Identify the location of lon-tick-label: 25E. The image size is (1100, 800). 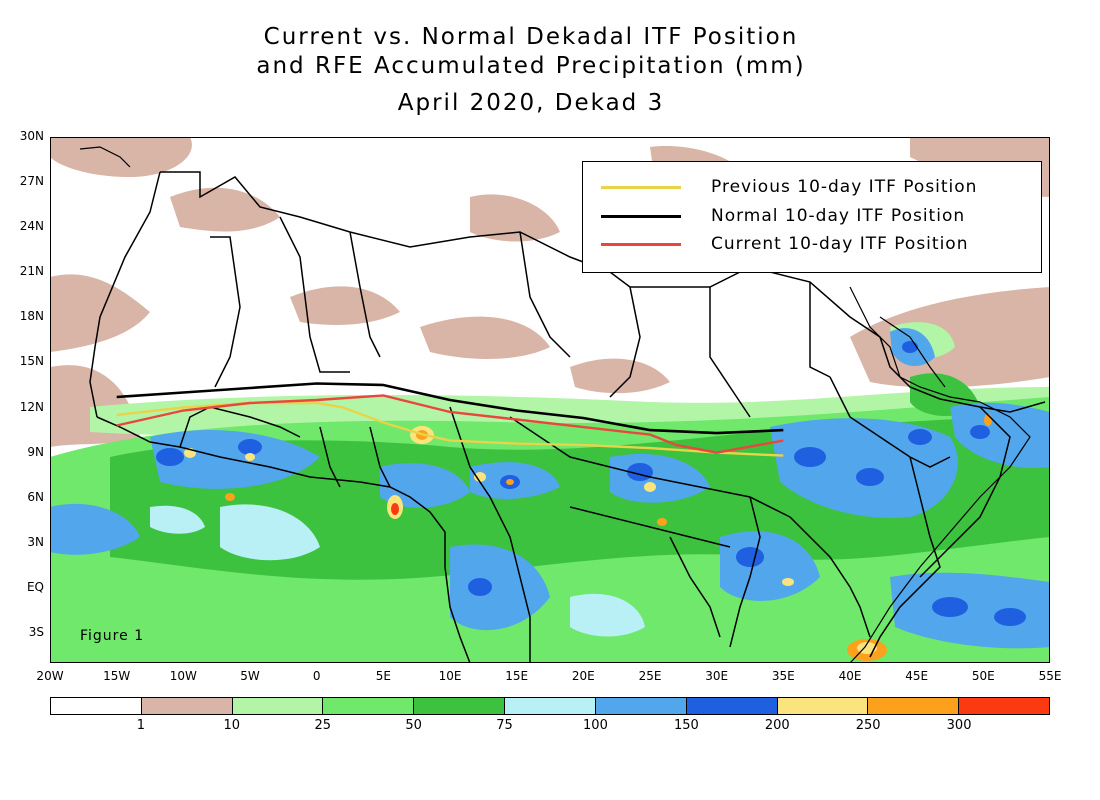
(650, 676).